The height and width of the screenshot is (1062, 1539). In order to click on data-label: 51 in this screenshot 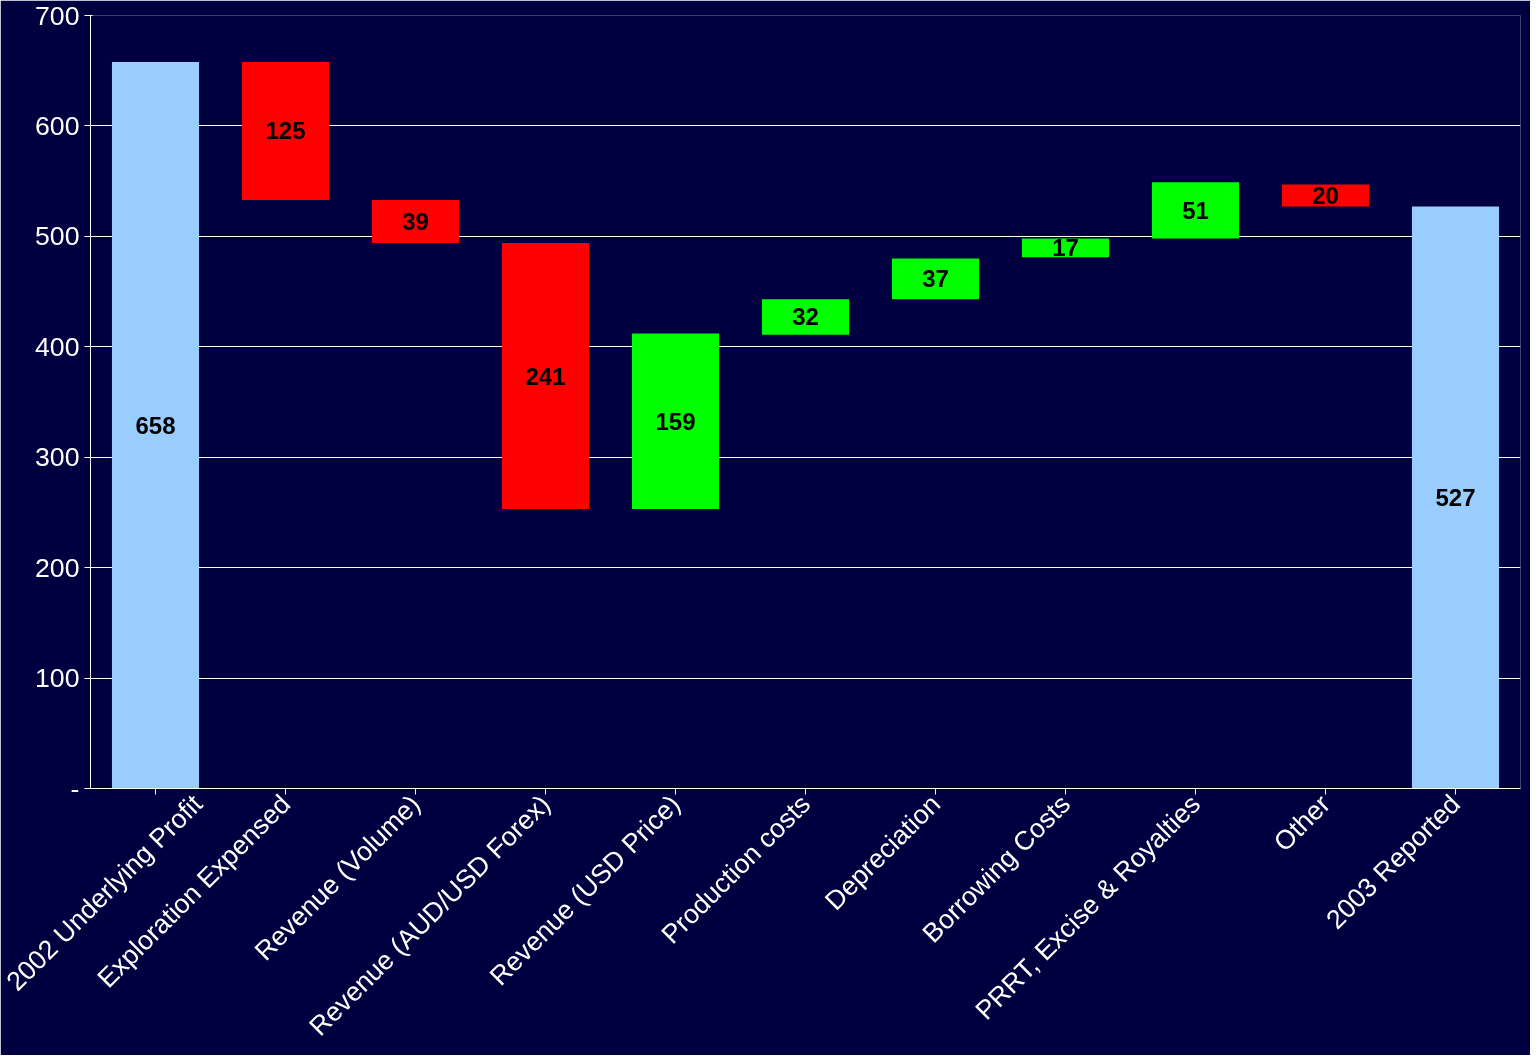, I will do `click(1195, 210)`.